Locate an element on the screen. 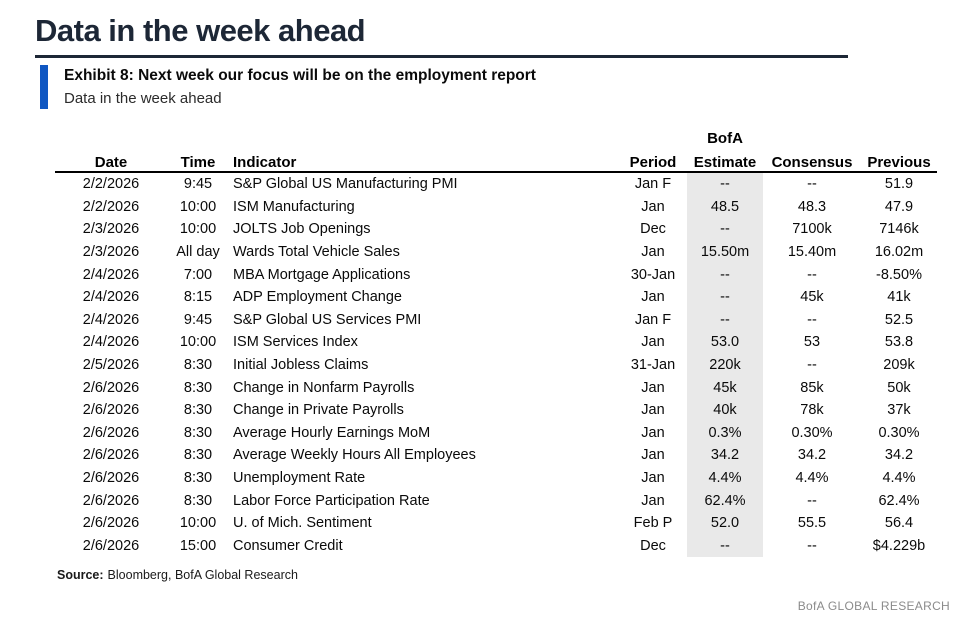 This screenshot has width=980, height=621. table-cell: Consumer Credit is located at coordinates (288, 545).